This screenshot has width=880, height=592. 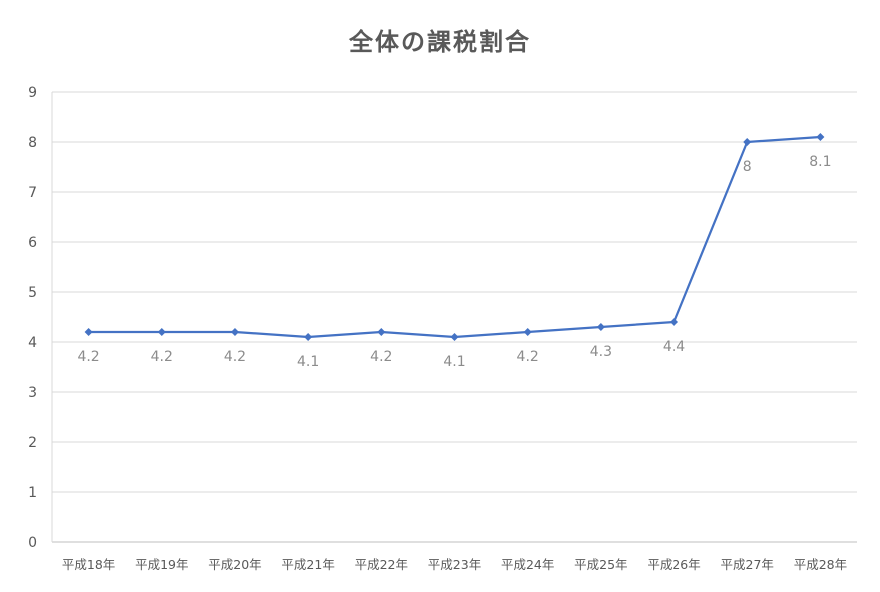 I want to click on data-label: 8.1, so click(x=820, y=162).